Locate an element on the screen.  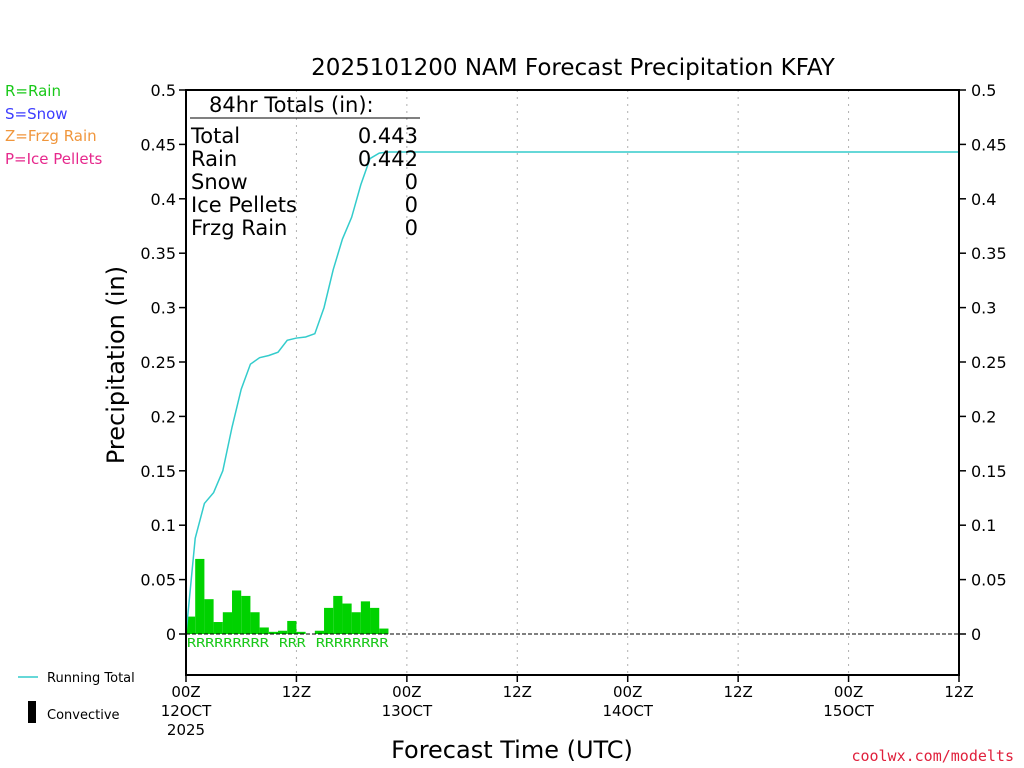
legend-snow: S=Snow is located at coordinates (36, 114).